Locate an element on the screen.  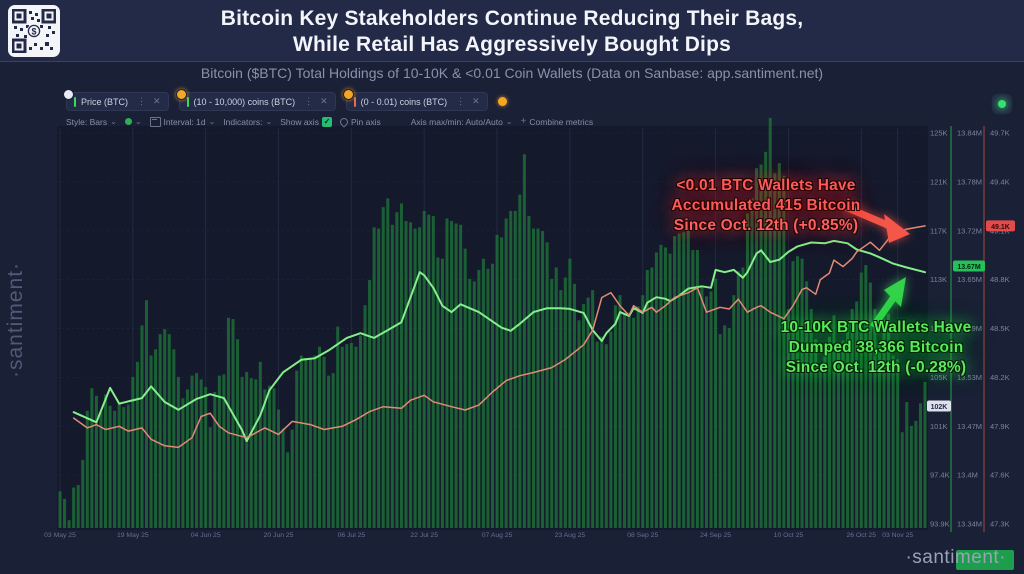
checkbox-checked-icon: ✓ is located at coordinates (326, 121).